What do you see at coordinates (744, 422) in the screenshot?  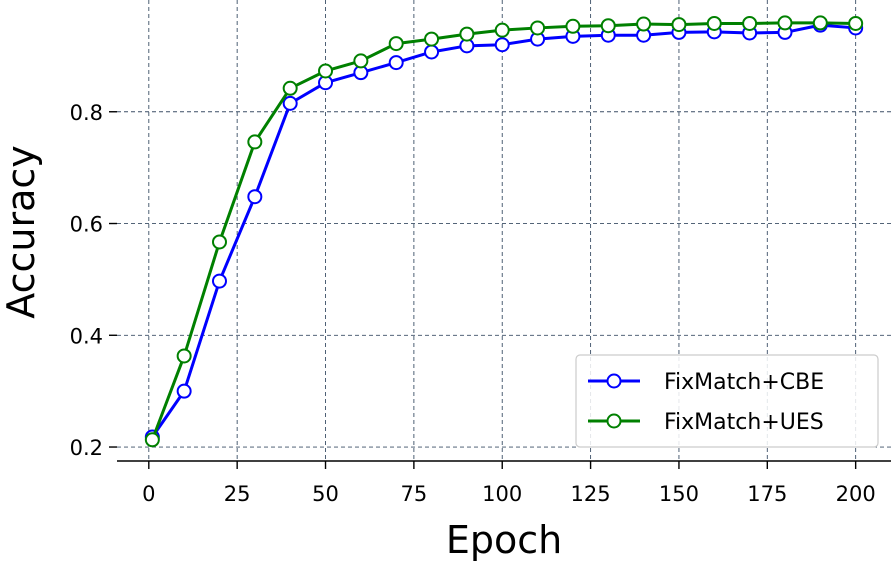 I see `legend-label: FixMatch+UES` at bounding box center [744, 422].